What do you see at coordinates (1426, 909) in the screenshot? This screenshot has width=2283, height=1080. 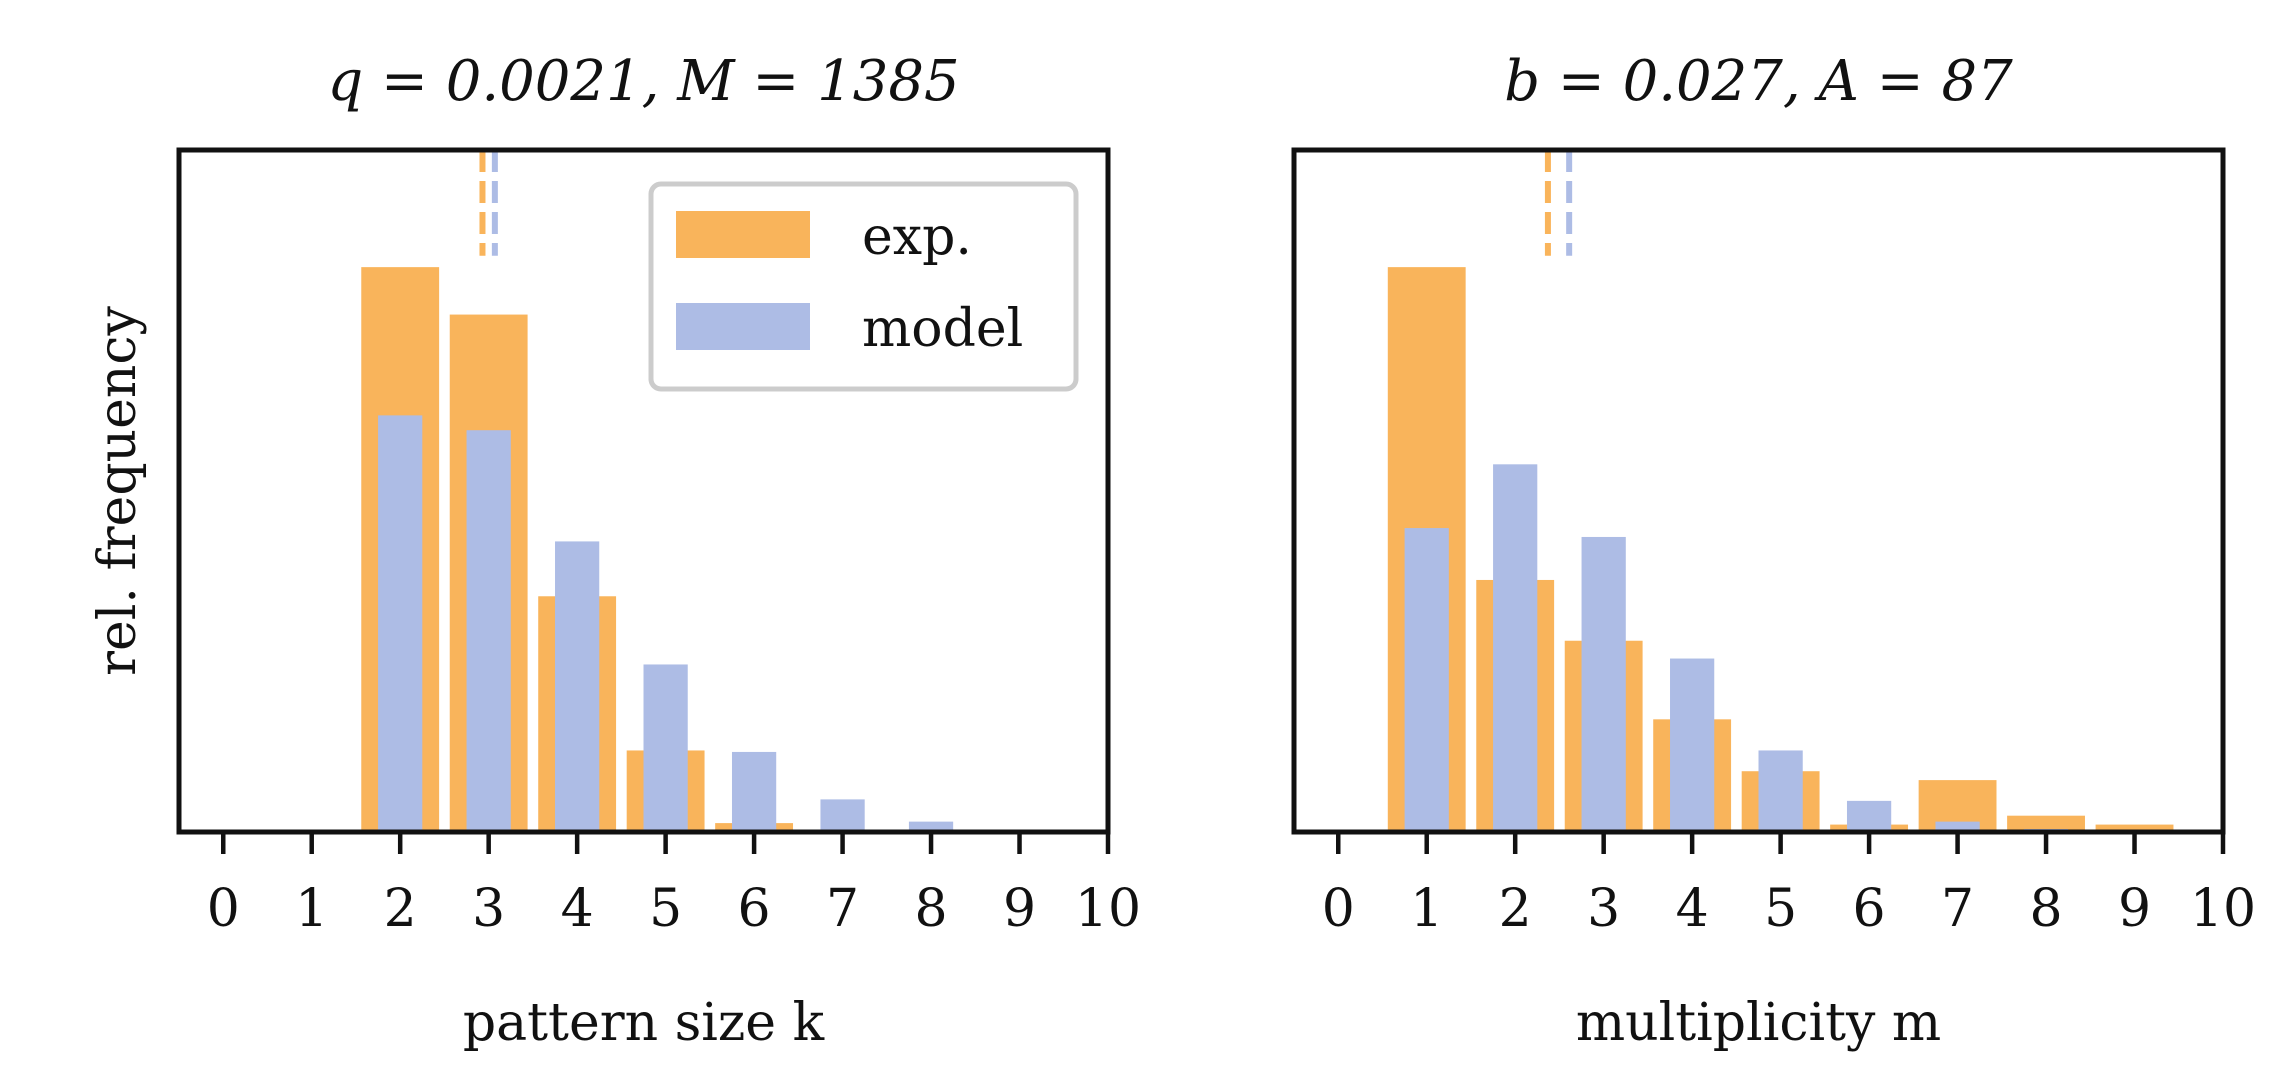 I see `x-tick-label-right-1: 1` at bounding box center [1426, 909].